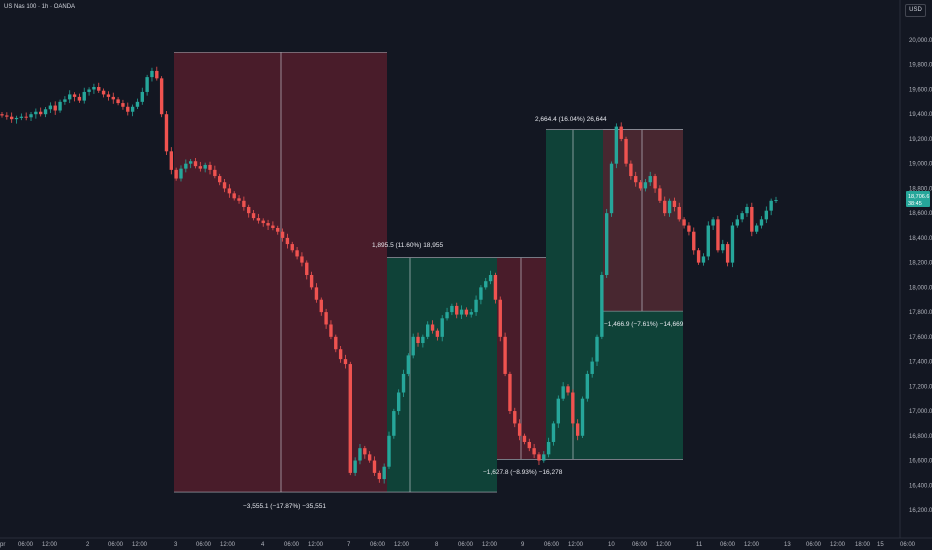 This screenshot has width=932, height=550. What do you see at coordinates (920, 264) in the screenshot?
I see `price-tick-label: 18,200.0` at bounding box center [920, 264].